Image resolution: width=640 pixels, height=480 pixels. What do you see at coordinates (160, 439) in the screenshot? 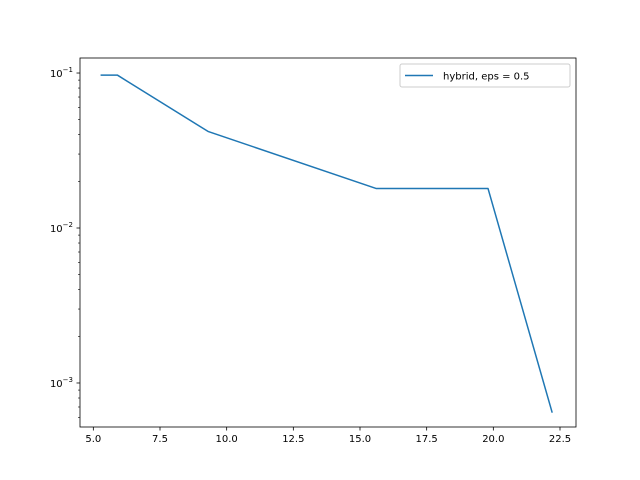
I see `x-tick-label: 7.5` at bounding box center [160, 439].